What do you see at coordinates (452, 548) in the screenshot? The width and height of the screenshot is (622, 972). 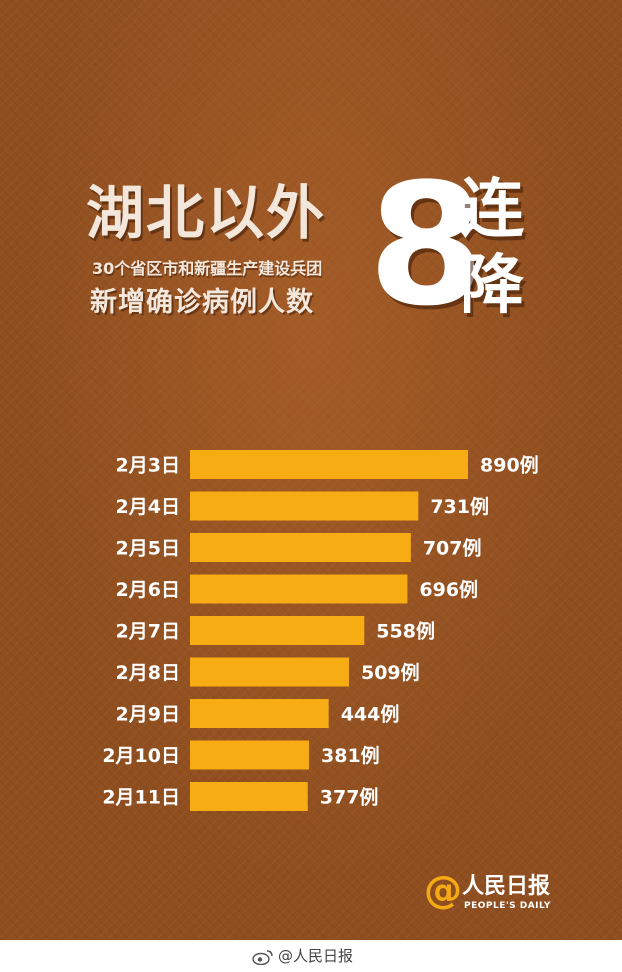 I see `value-label: 707例` at bounding box center [452, 548].